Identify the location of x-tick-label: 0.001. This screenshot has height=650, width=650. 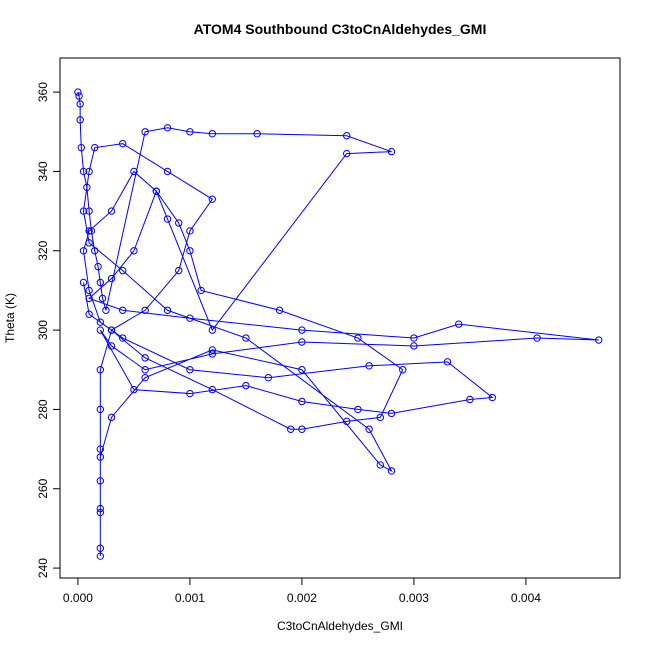
(190, 598).